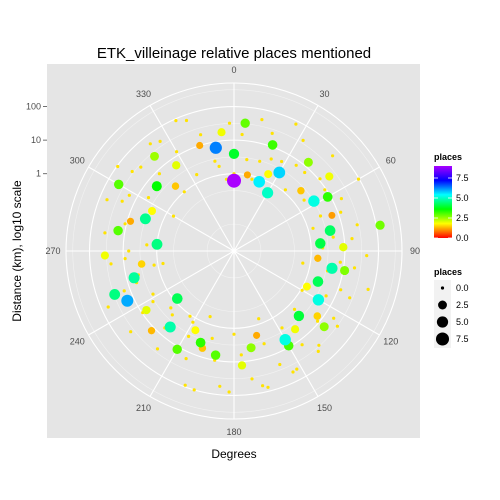 Image resolution: width=500 pixels, height=500 pixels. What do you see at coordinates (143, 408) in the screenshot?
I see `angle-tick-label: 210` at bounding box center [143, 408].